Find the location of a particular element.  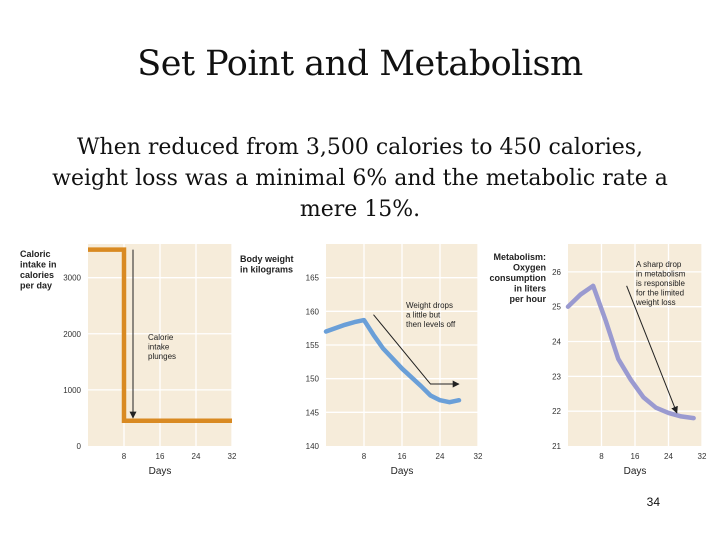

y-tick-label: 26 is located at coordinates (556, 272).